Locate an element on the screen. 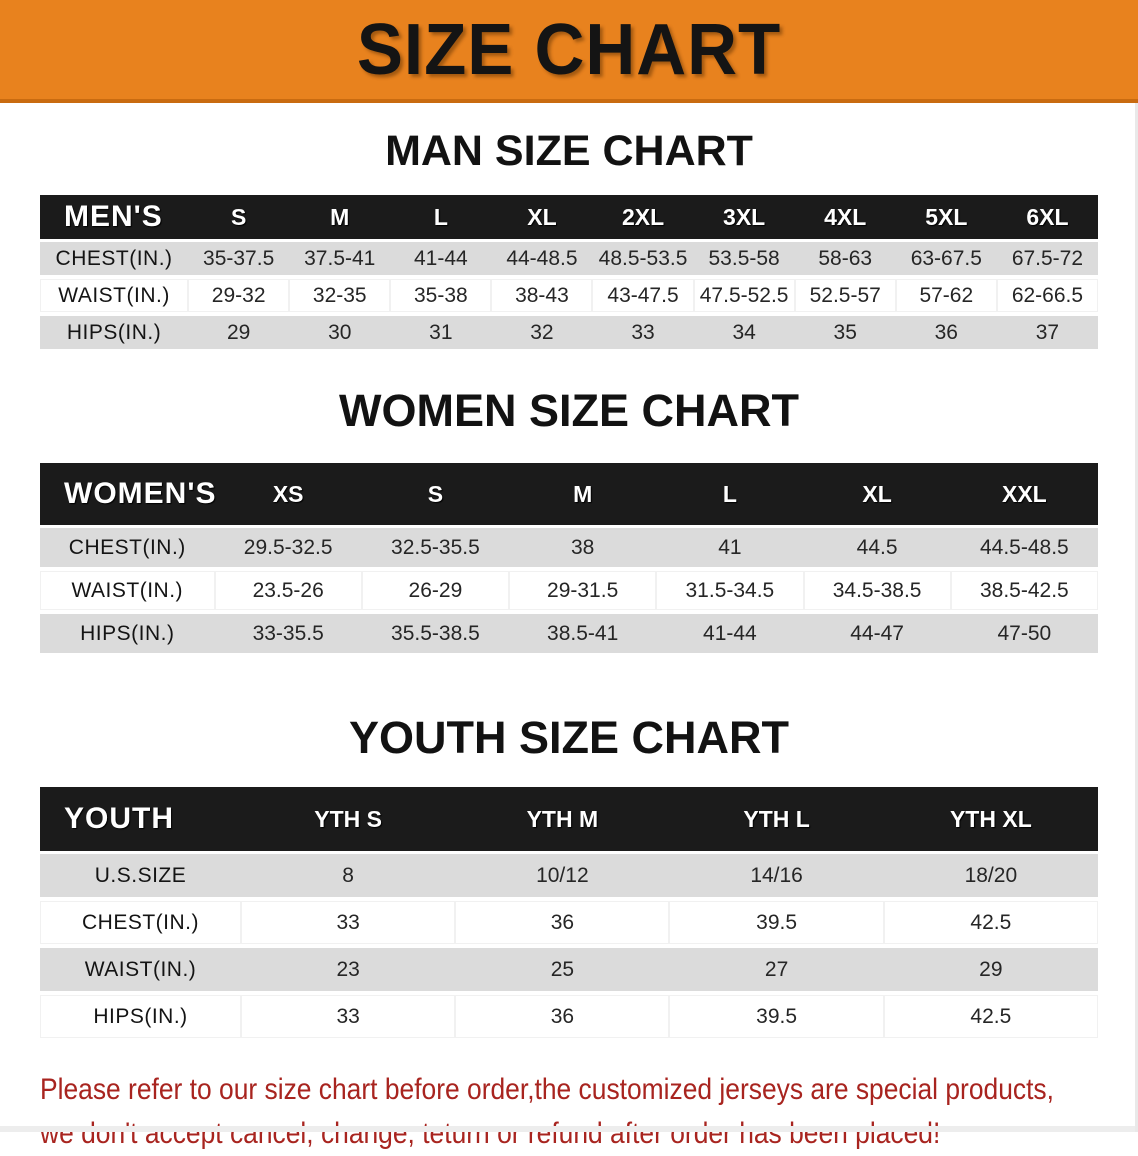  size-cell: 62-66.5 is located at coordinates (1047, 296).